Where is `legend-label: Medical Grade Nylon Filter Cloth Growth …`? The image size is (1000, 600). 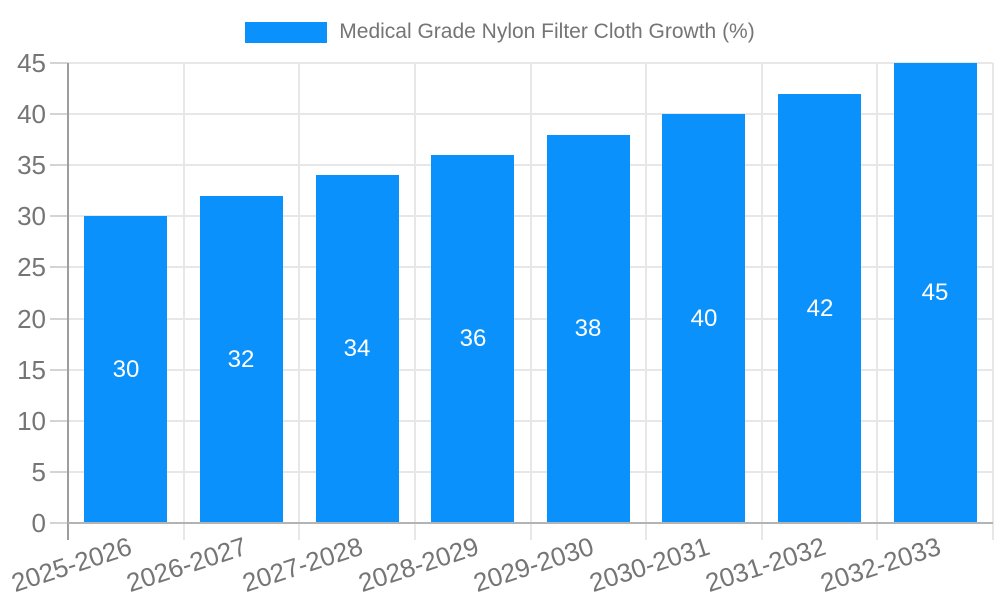 legend-label: Medical Grade Nylon Filter Cloth Growth … is located at coordinates (547, 31).